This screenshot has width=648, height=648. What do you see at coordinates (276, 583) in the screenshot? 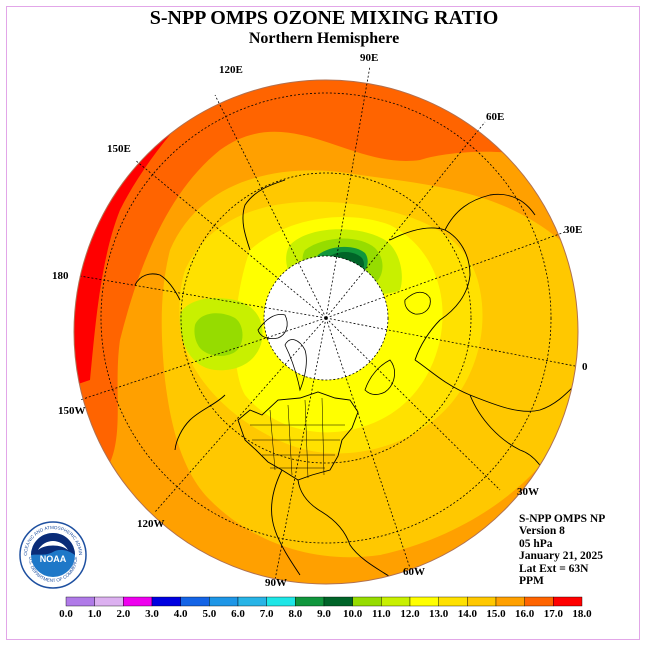
I see `lon-label-90w: 90W` at bounding box center [276, 583].